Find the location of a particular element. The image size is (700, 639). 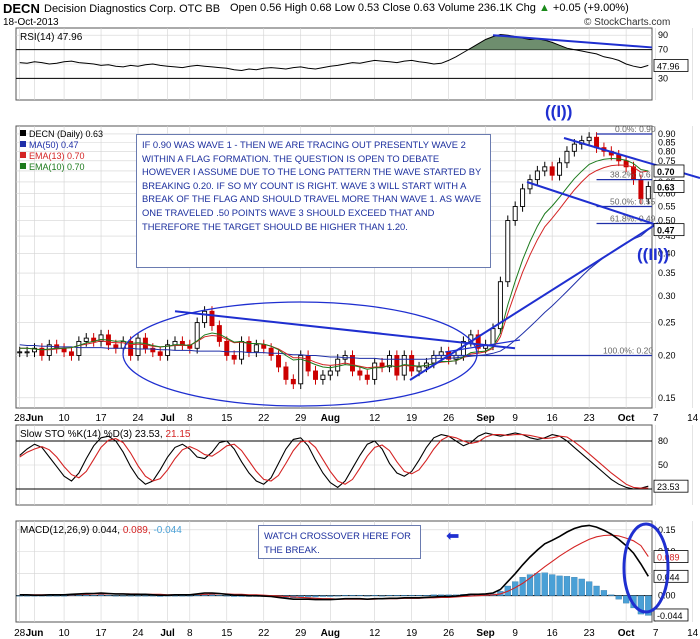

up-arrow-icon: ▲ is located at coordinates (545, 8).